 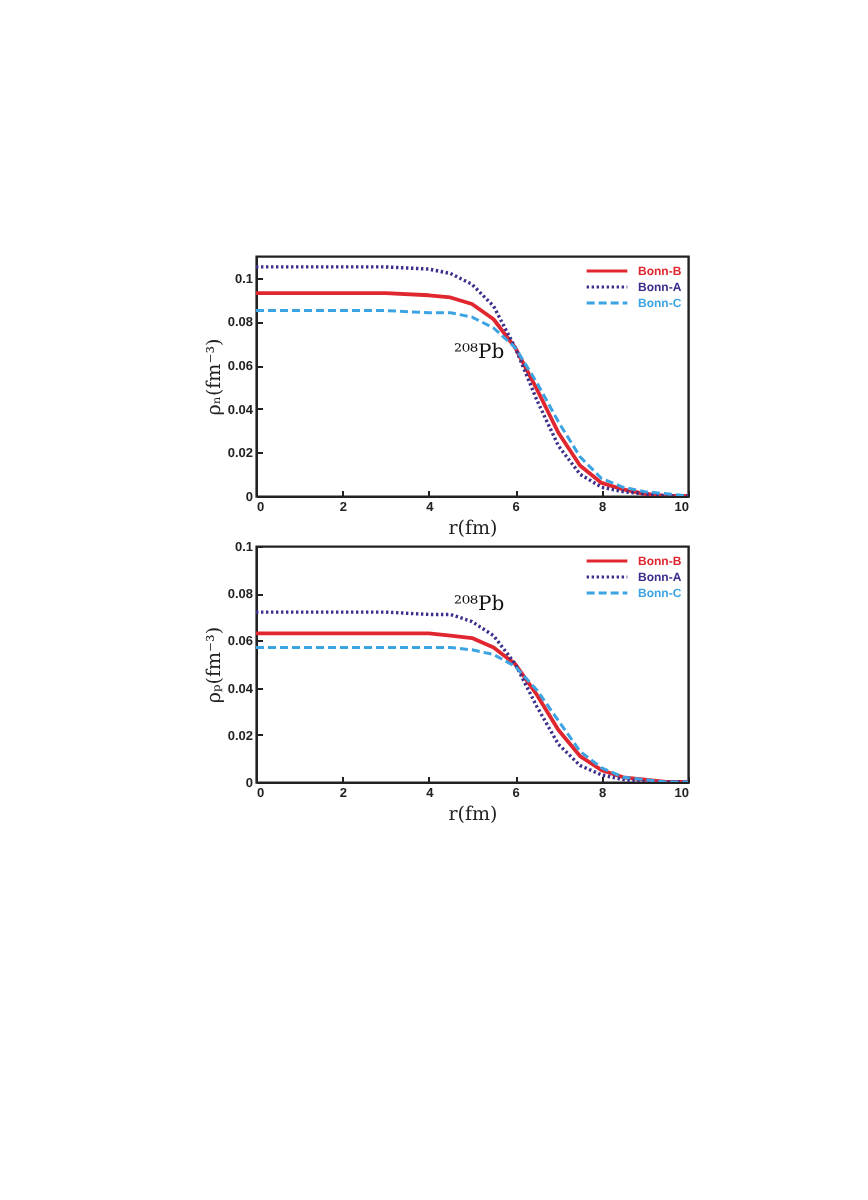 What do you see at coordinates (214, 665) in the screenshot?
I see `y-axis-title: ρₚ(fm⁻³)` at bounding box center [214, 665].